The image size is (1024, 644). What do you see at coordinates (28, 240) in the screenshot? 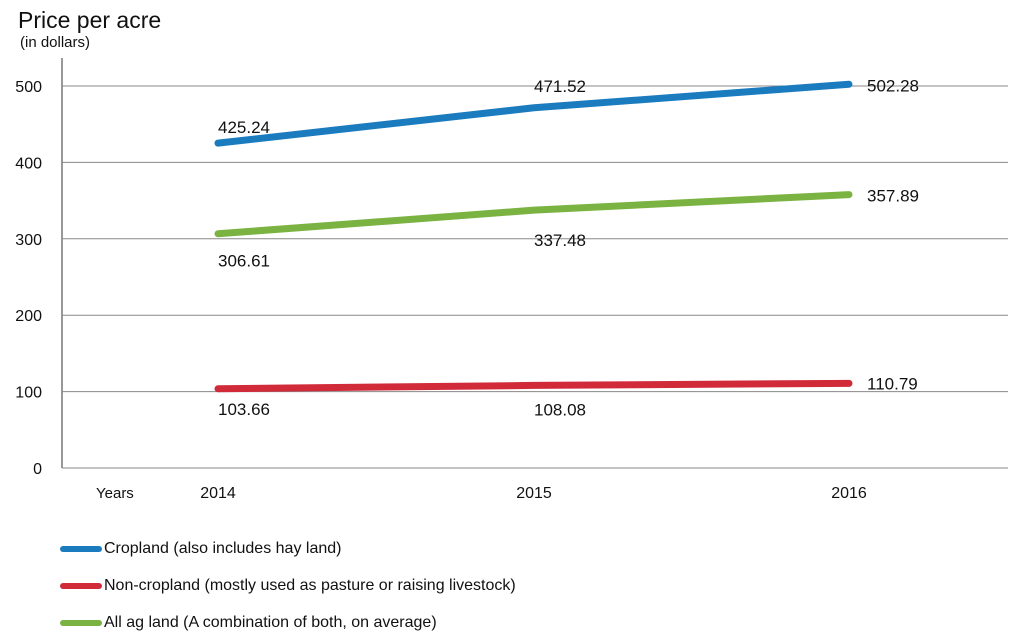
I see `y-tick-label-300: 300` at bounding box center [28, 240].